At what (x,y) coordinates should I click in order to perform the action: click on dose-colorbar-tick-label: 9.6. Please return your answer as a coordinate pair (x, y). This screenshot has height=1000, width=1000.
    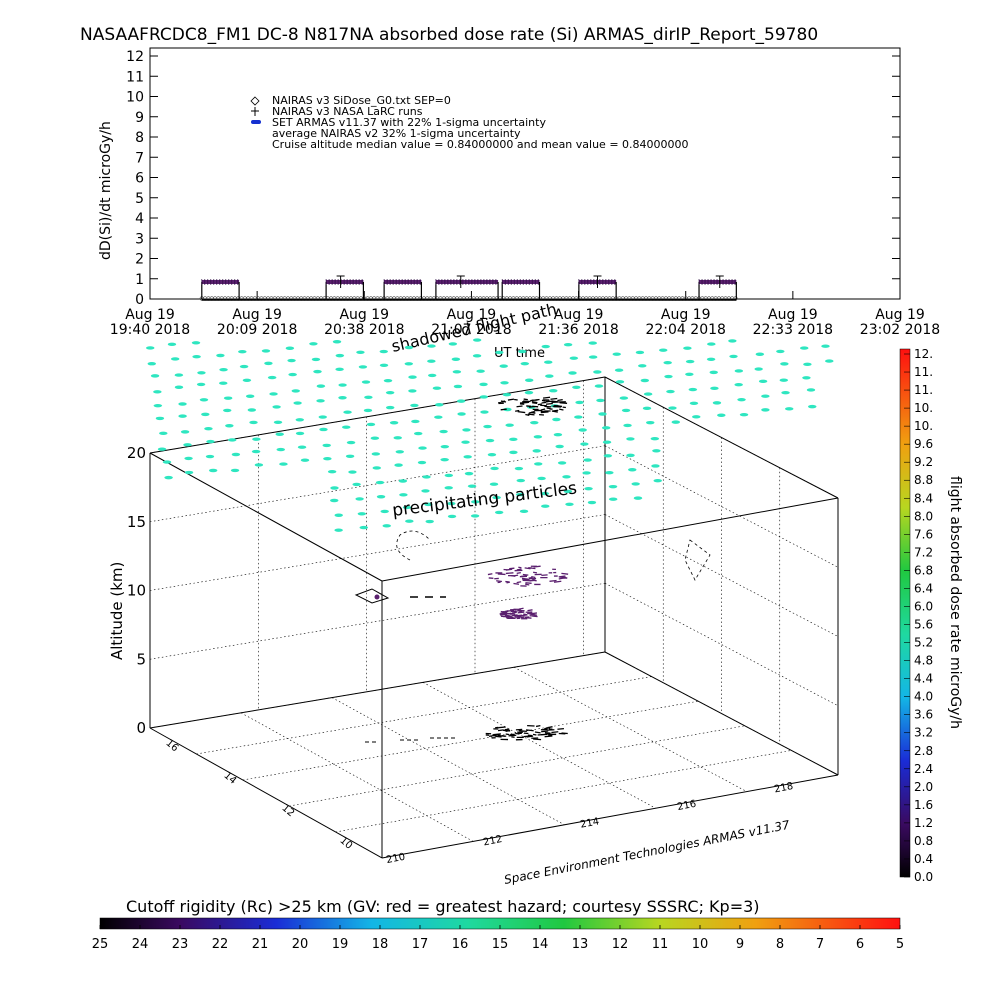
    Looking at the image, I should click on (923, 444).